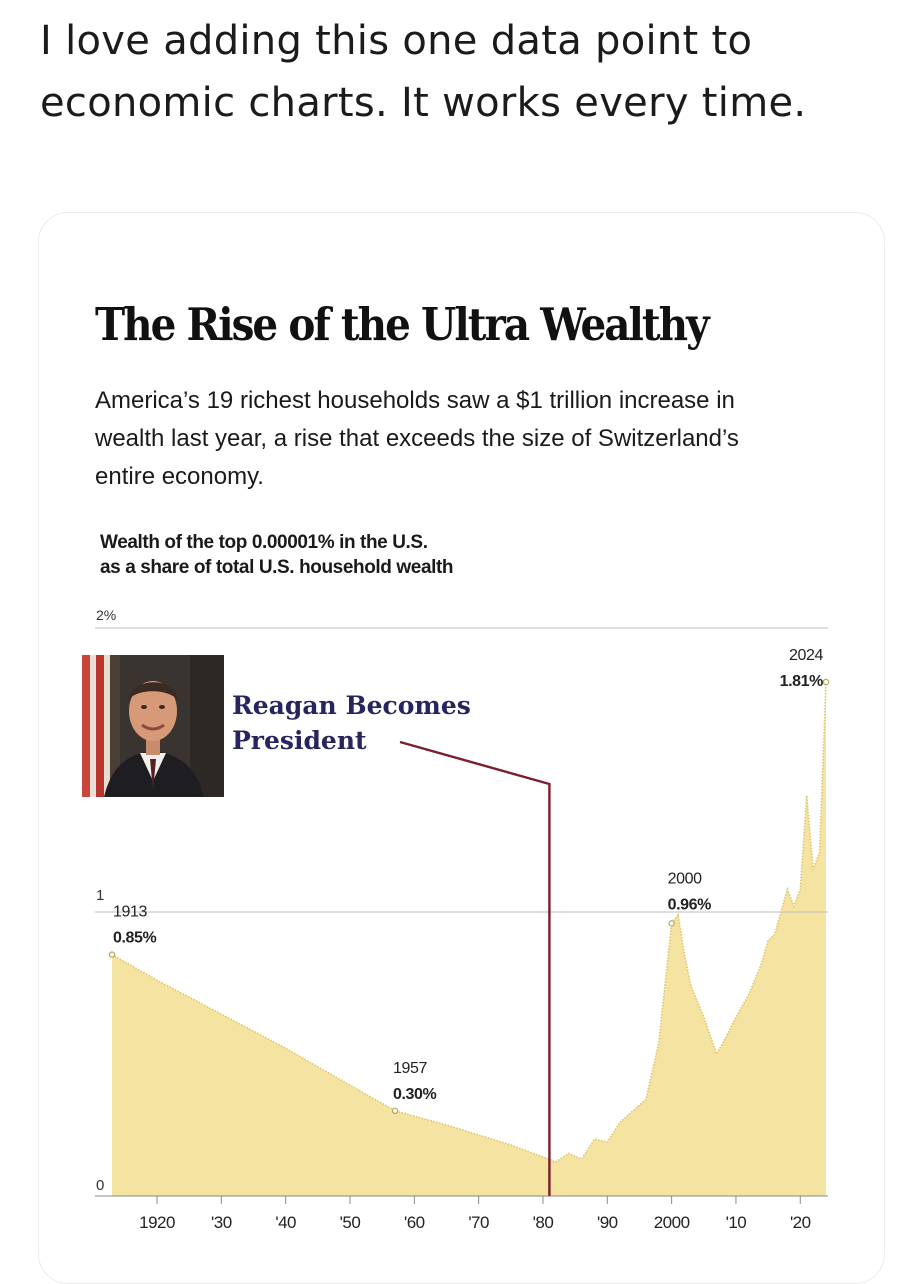 The width and height of the screenshot is (902, 1284). I want to click on data-label-year: 2024, so click(806, 655).